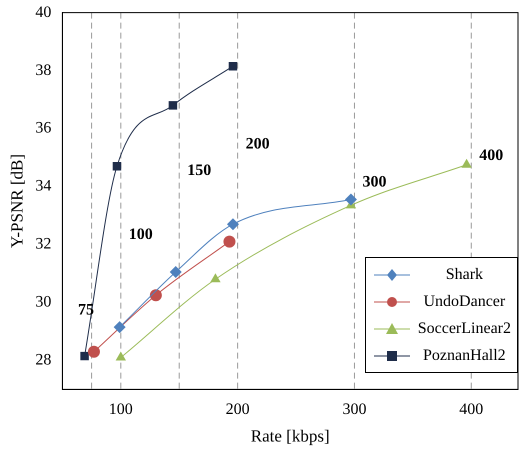 This screenshot has width=528, height=451. What do you see at coordinates (258, 144) in the screenshot?
I see `ref-line-label: 200` at bounding box center [258, 144].